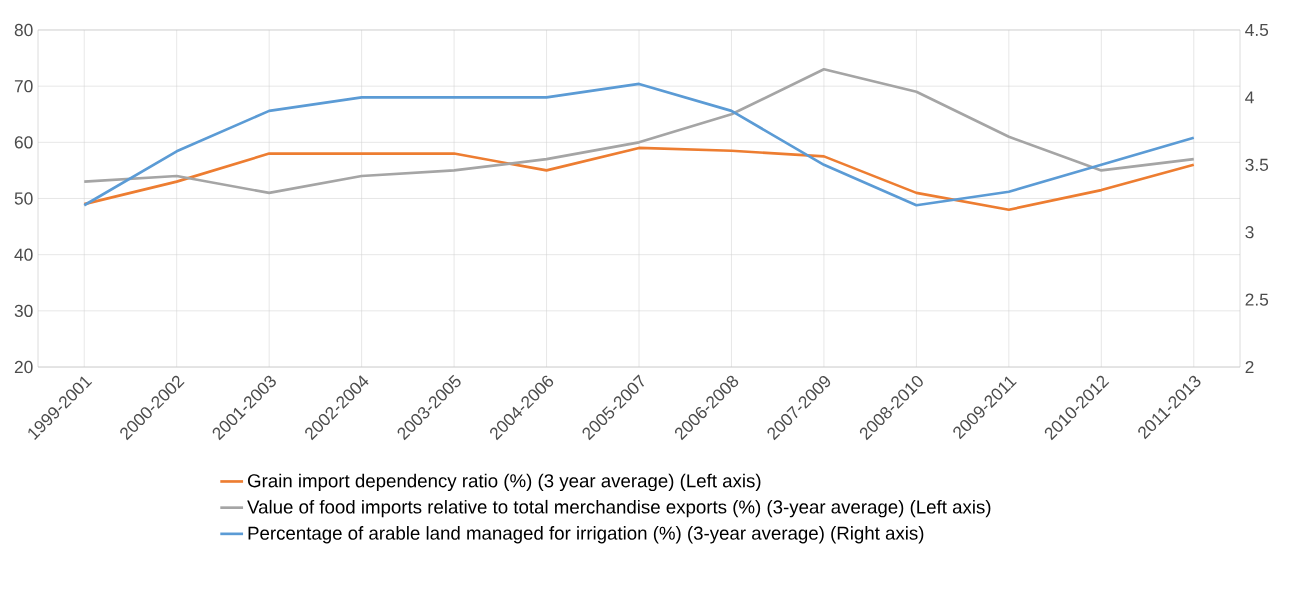 The height and width of the screenshot is (589, 1309). Describe the element at coordinates (23, 86) in the screenshot. I see `y-tick-label: 70` at that location.